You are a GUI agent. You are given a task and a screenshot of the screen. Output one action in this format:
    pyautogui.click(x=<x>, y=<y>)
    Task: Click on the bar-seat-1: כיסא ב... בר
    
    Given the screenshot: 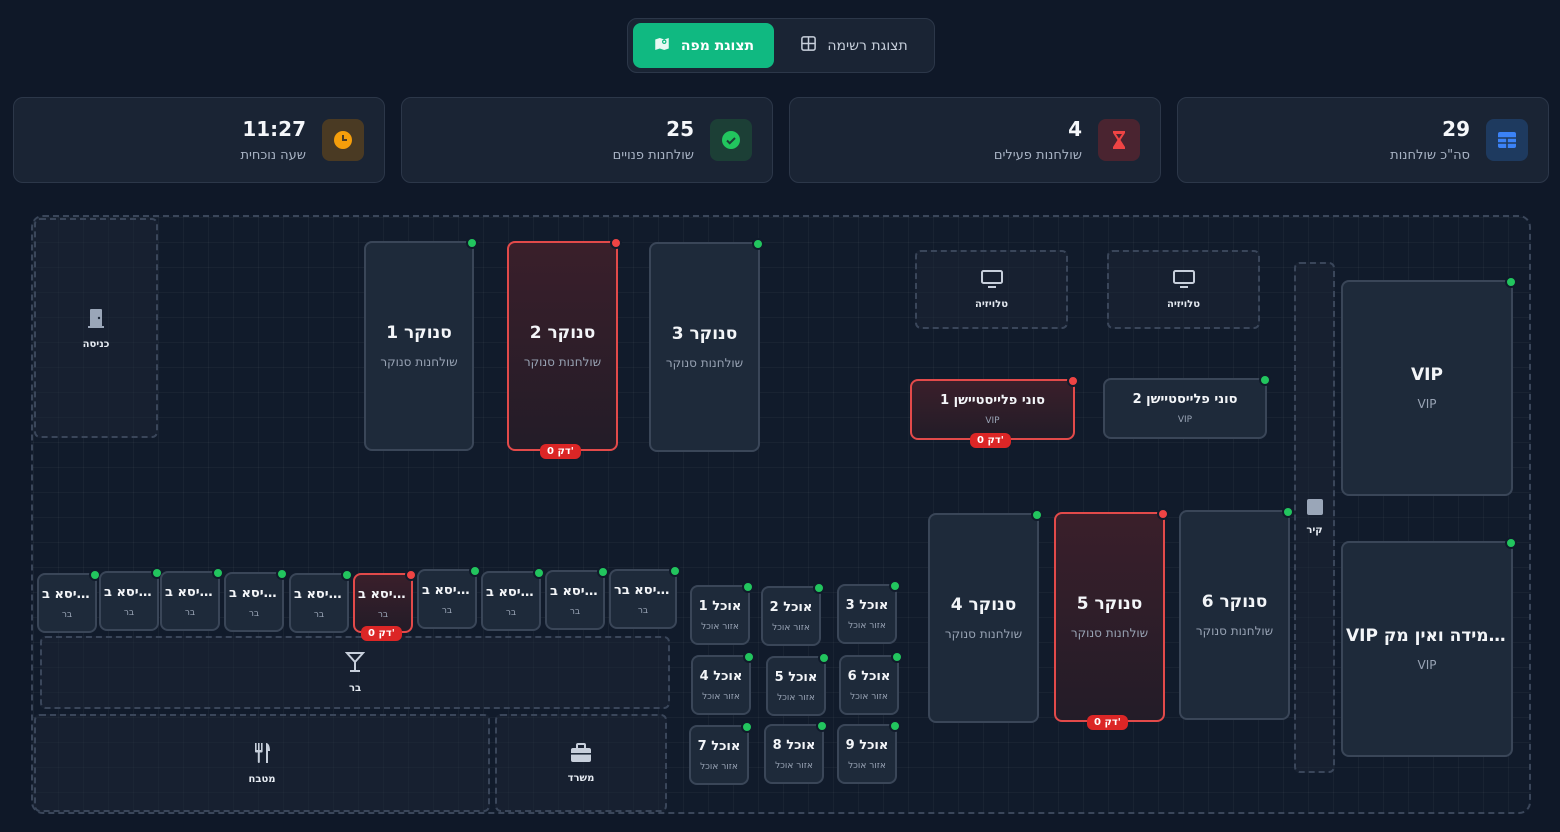 What is the action you would take?
    pyautogui.click(x=69, y=601)
    